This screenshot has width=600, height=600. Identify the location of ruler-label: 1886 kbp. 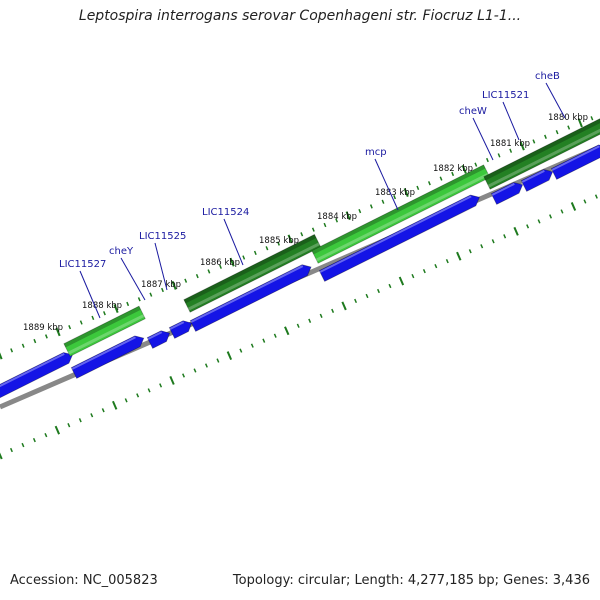
(220, 263).